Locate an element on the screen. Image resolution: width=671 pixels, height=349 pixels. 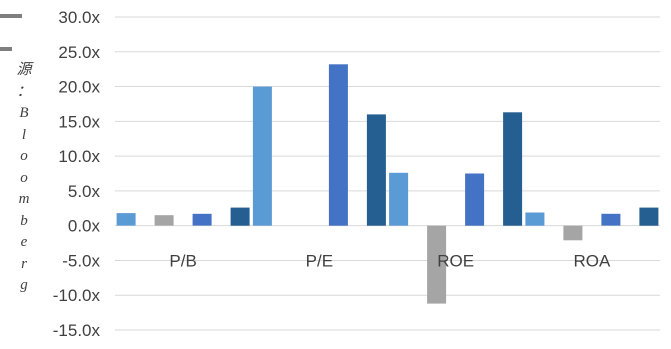
y-tick-label: -10.0x is located at coordinates (77, 295).